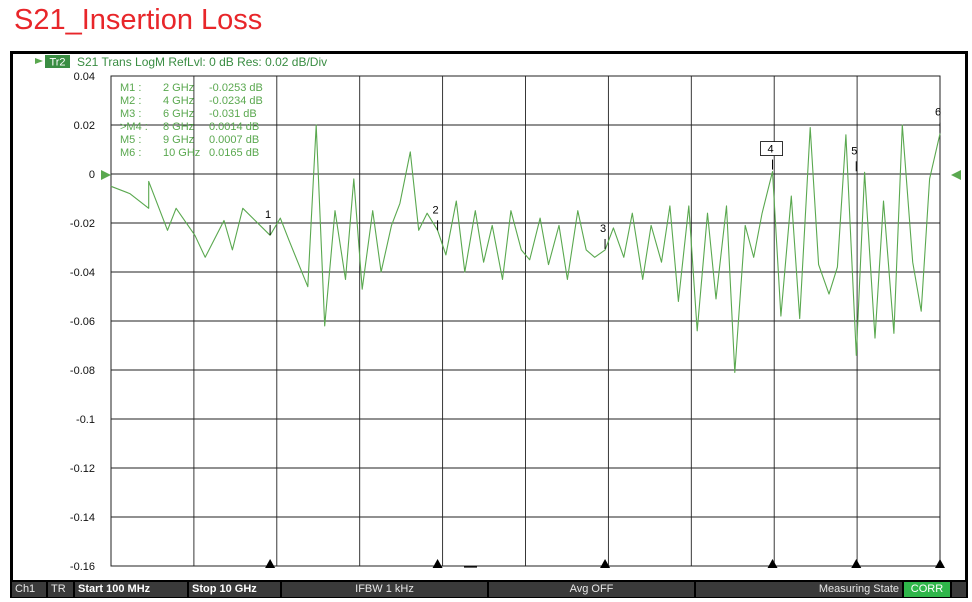 The height and width of the screenshot is (602, 972). Describe the element at coordinates (268, 215) in the screenshot. I see `marker-number-1: 1` at that location.